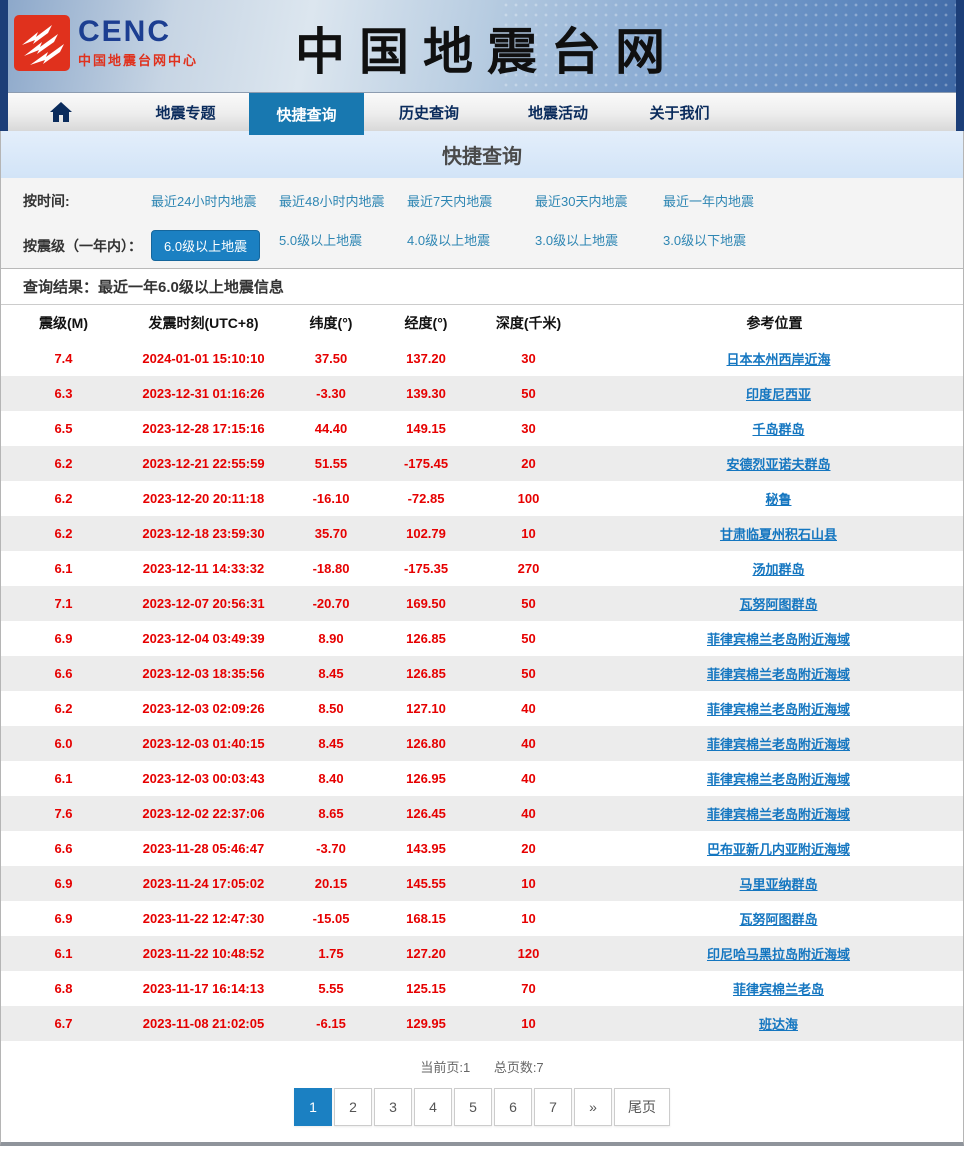 This screenshot has height=1155, width=964. I want to click on main-nav: 地震专题 快捷查询 历史查询 地震活动 关于我们, so click(482, 113).